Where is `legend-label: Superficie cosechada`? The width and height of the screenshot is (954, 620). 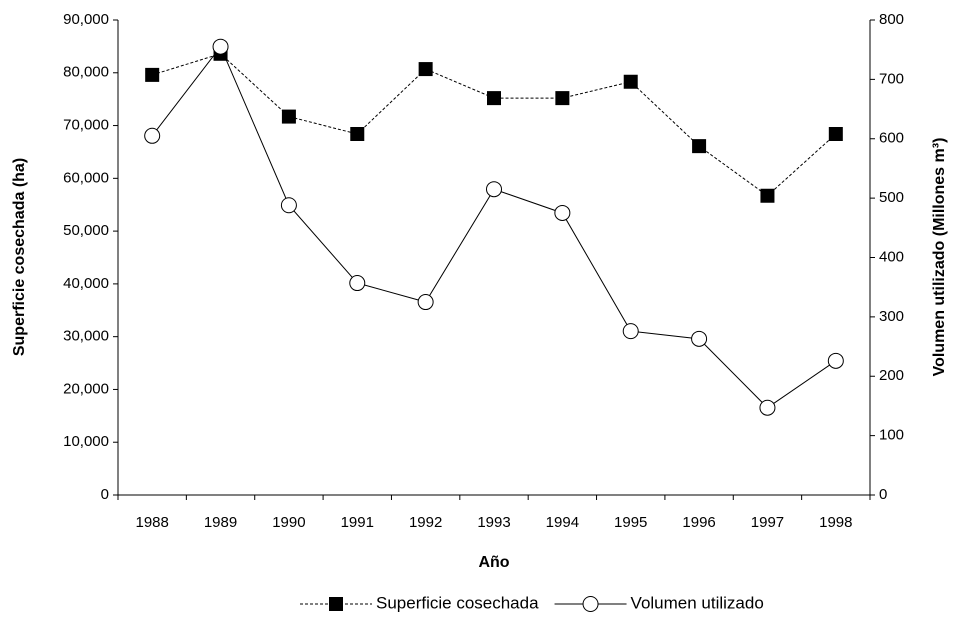 legend-label: Superficie cosechada is located at coordinates (457, 602).